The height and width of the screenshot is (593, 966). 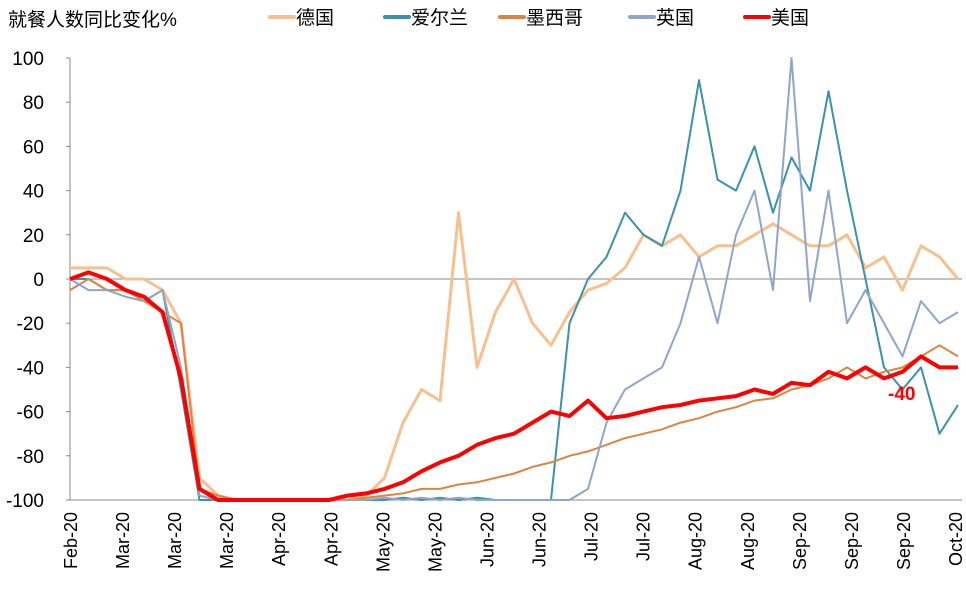 I want to click on legend: 德国 爱尔兰 墨西哥 英国 美国, so click(x=538, y=18).